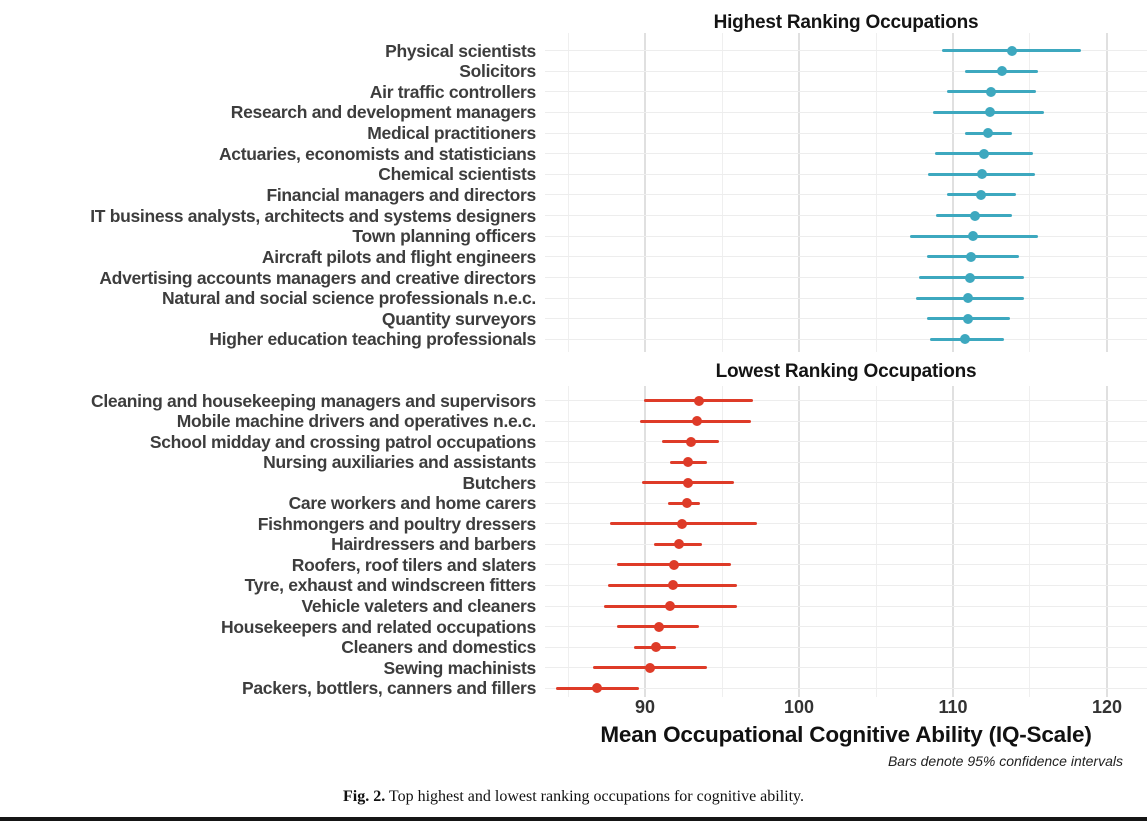  Describe the element at coordinates (799, 707) in the screenshot. I see `x-tick-label: 100` at that location.